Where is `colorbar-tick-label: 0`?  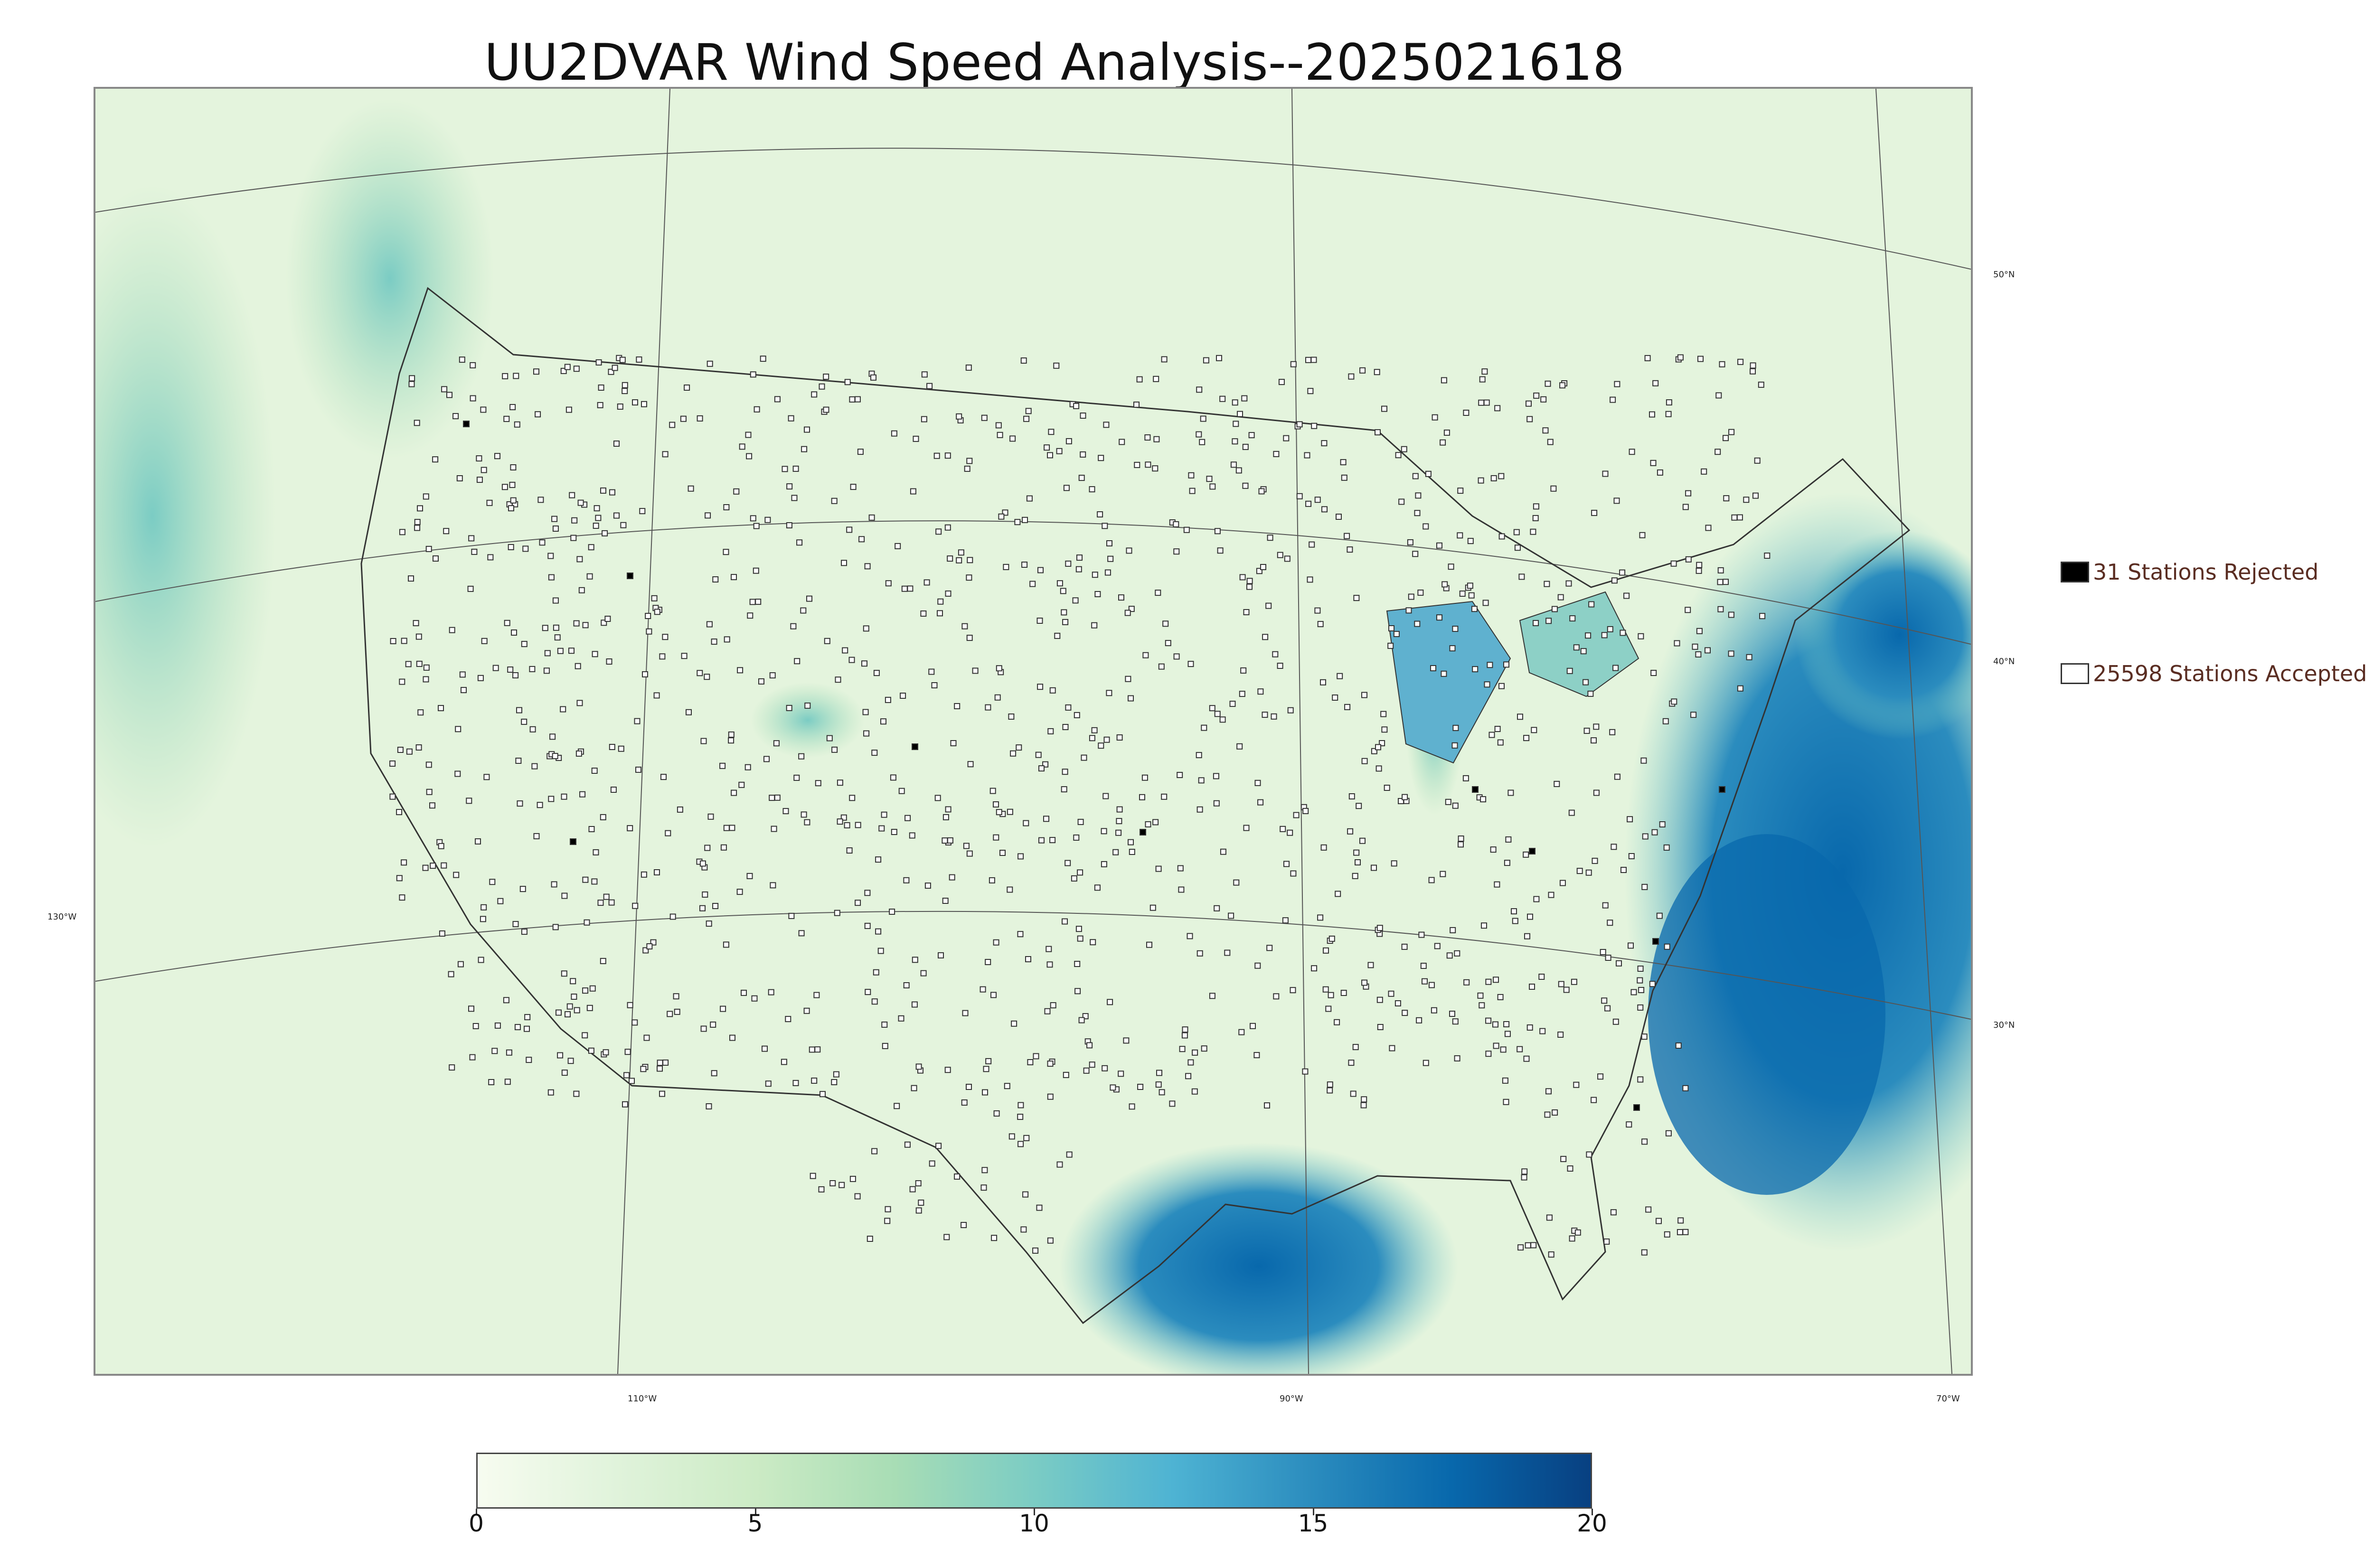
colorbar-tick-label: 0 is located at coordinates (476, 1524).